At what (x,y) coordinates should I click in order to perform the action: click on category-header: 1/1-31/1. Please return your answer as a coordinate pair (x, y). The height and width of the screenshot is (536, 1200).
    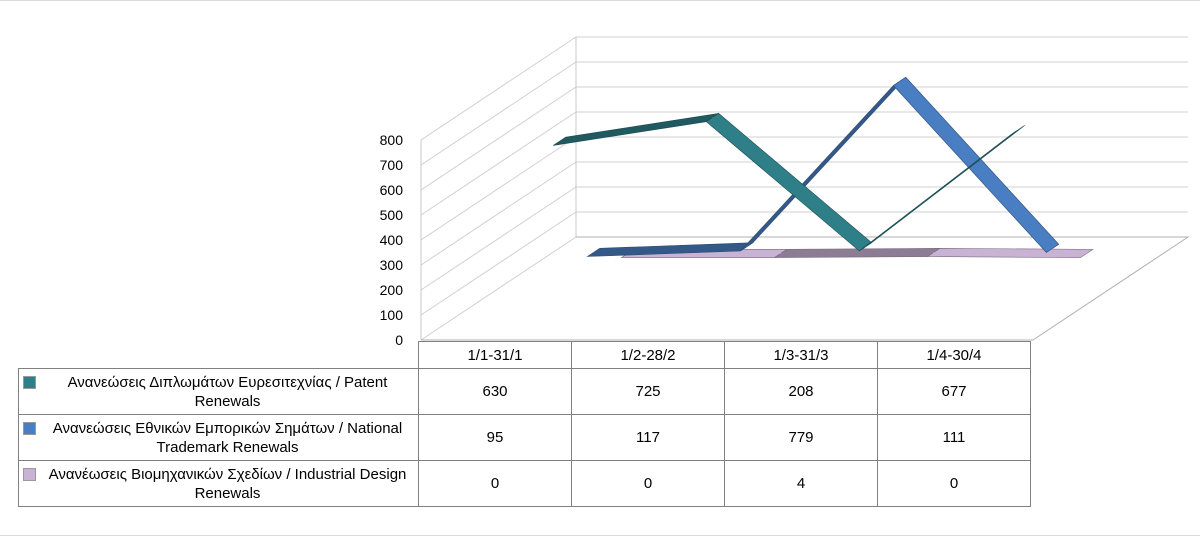
    Looking at the image, I should click on (495, 355).